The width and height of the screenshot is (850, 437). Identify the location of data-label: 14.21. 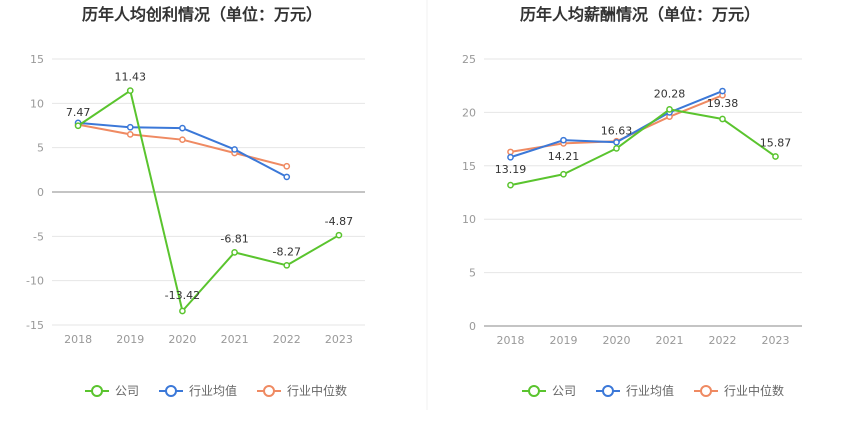
(564, 156).